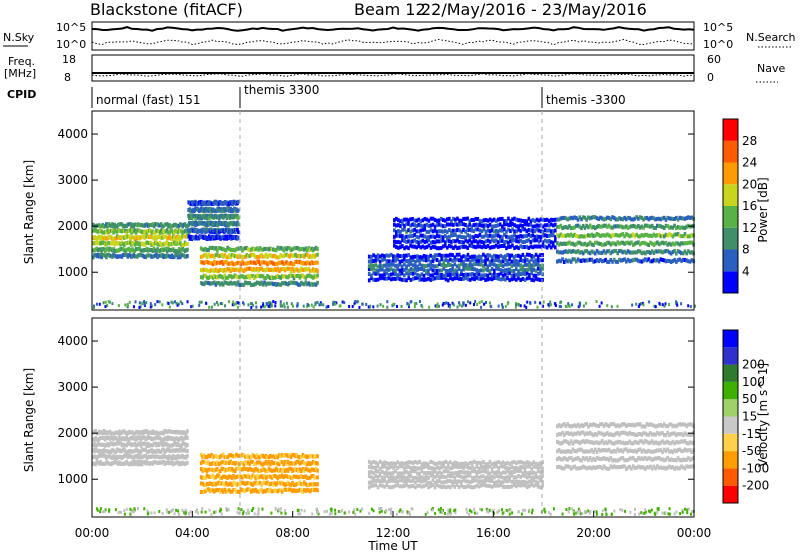 The height and width of the screenshot is (558, 800). Describe the element at coordinates (763, 209) in the screenshot. I see `power-colorbar-label: Power [dB]` at that location.